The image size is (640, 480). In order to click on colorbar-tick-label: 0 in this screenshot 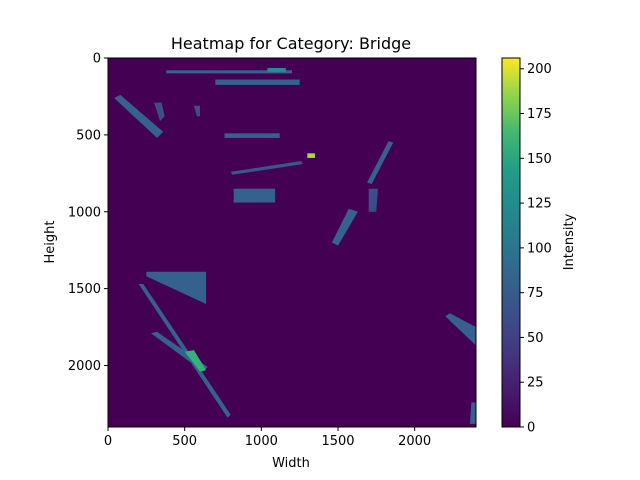, I will do `click(531, 428)`.